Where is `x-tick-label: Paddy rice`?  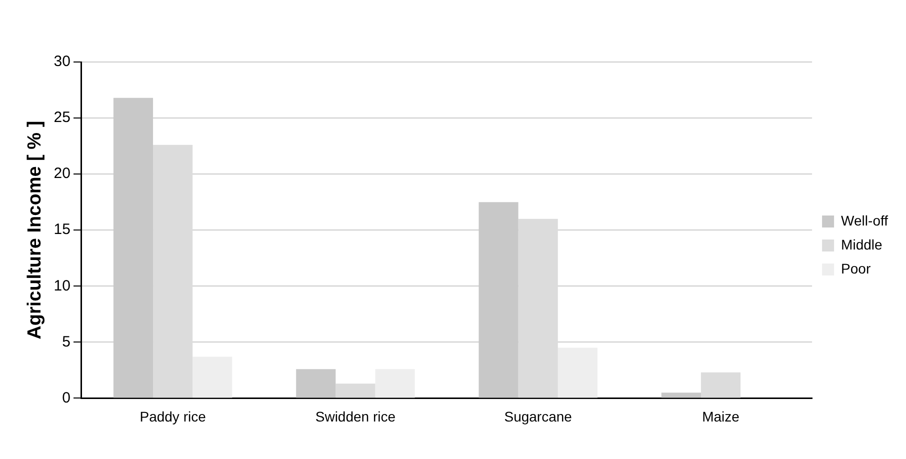
x-tick-label: Paddy rice is located at coordinates (173, 416).